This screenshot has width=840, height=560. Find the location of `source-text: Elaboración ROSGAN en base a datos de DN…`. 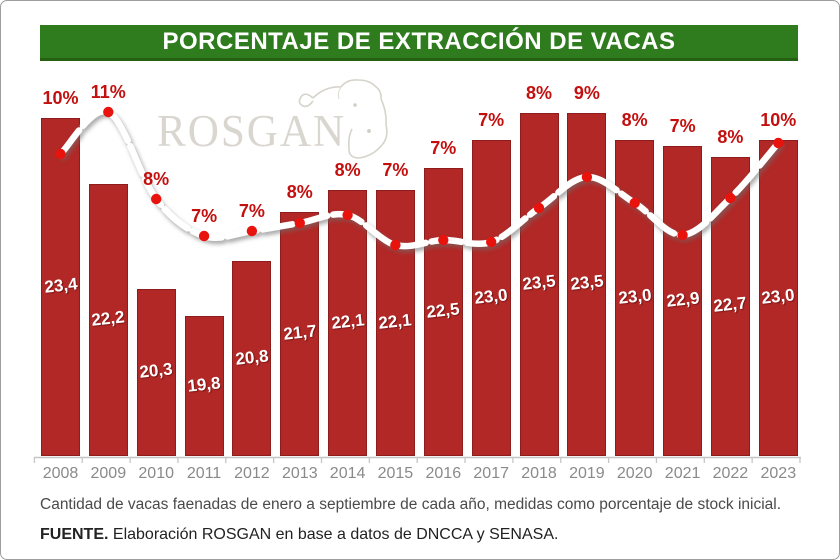

source-text: Elaboración ROSGAN en base a datos de DN… is located at coordinates (333, 534).